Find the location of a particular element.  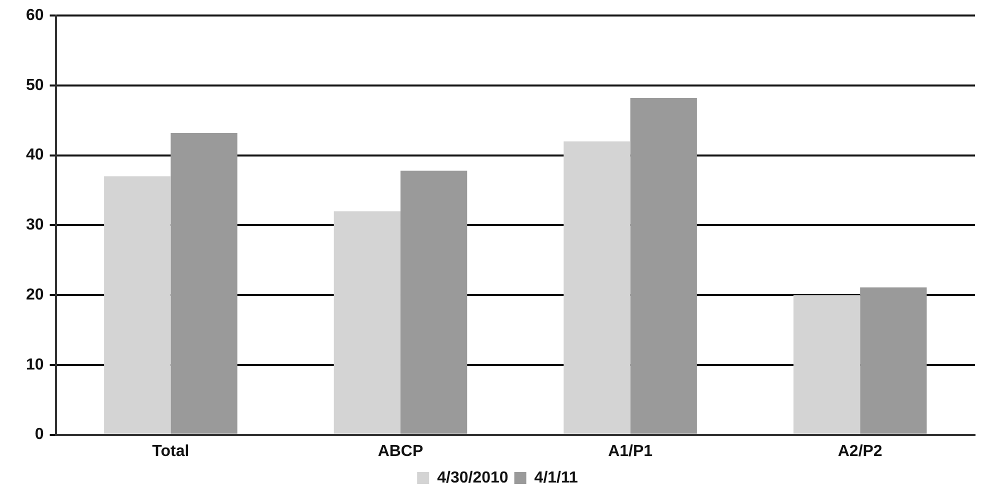

y-tick-label: 10 is located at coordinates (35, 365).